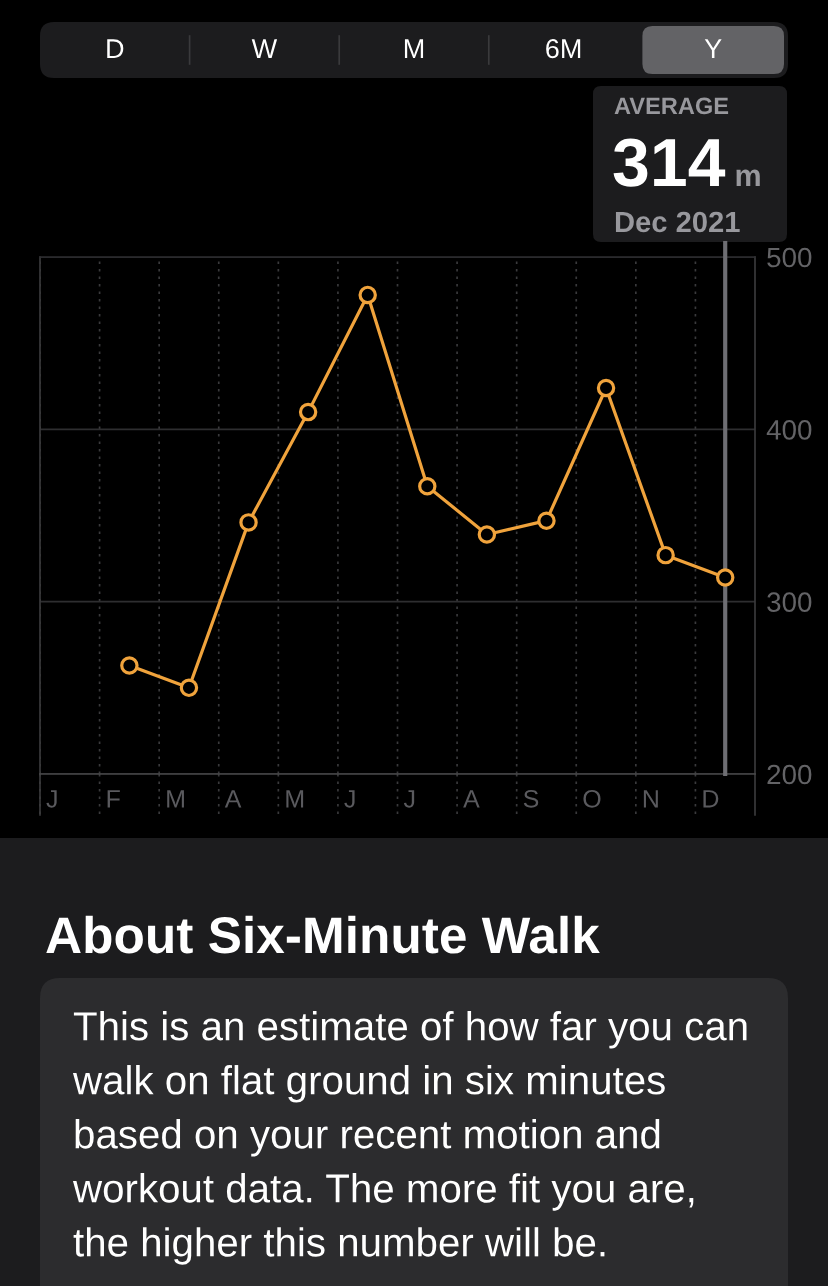 Image resolution: width=828 pixels, height=1286 pixels. I want to click on x-tick-label: F, so click(113, 799).